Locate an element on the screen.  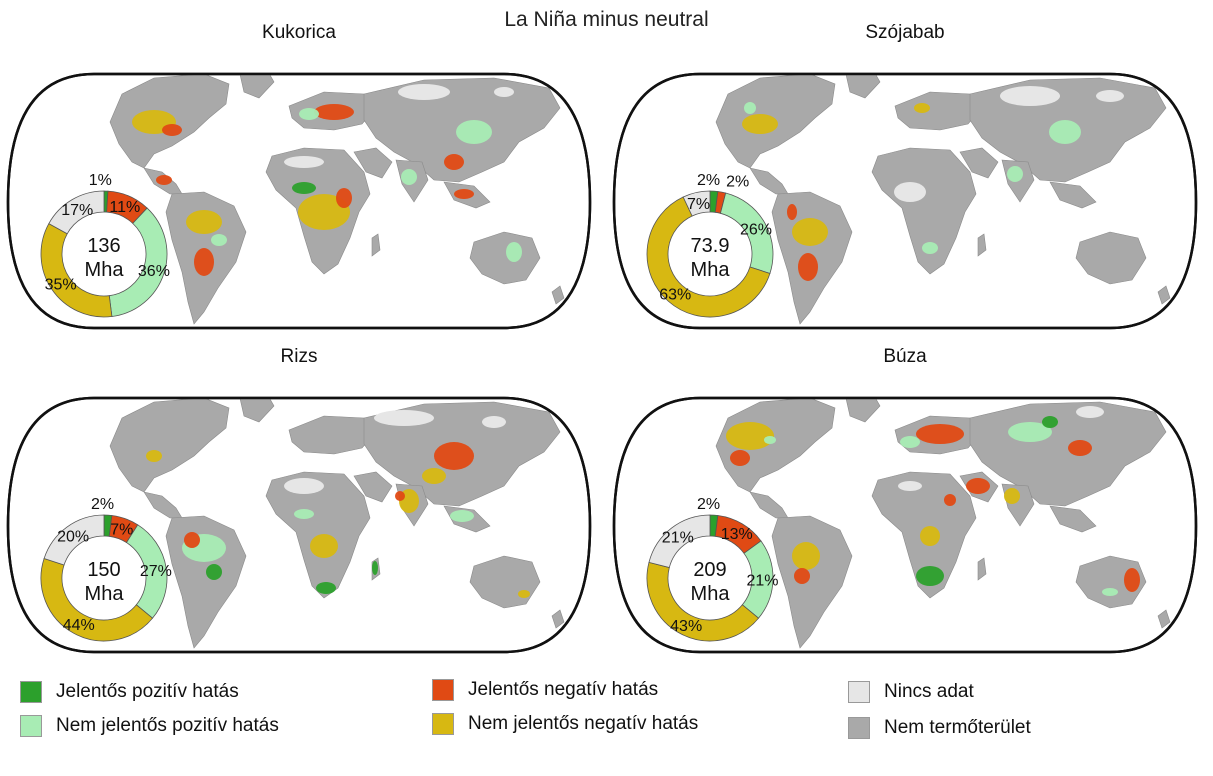
figure-title: La Niña minus neutral is located at coordinates (606, 19).